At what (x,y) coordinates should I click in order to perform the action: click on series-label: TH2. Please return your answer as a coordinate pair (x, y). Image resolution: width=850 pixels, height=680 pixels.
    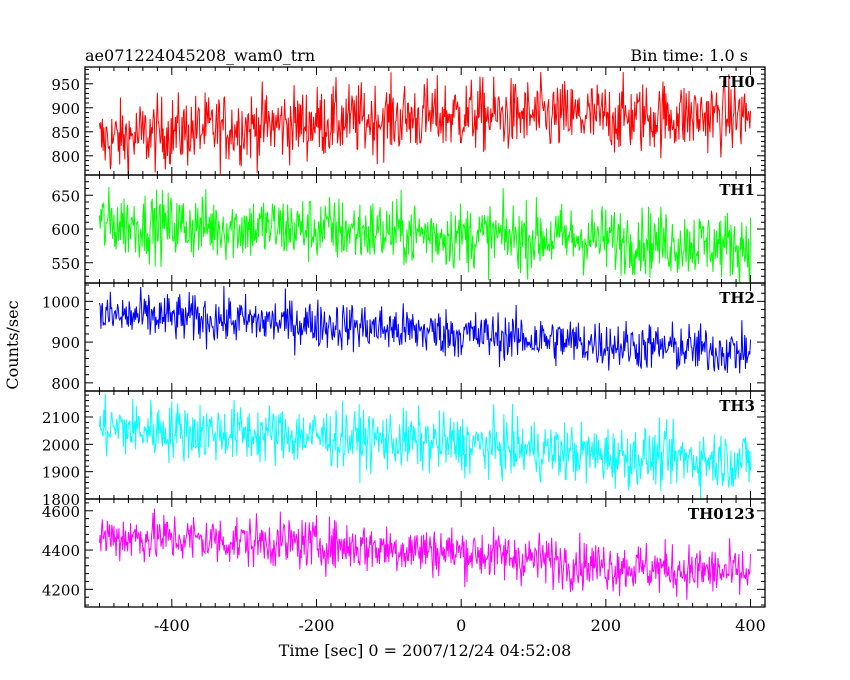
    Looking at the image, I should click on (737, 298).